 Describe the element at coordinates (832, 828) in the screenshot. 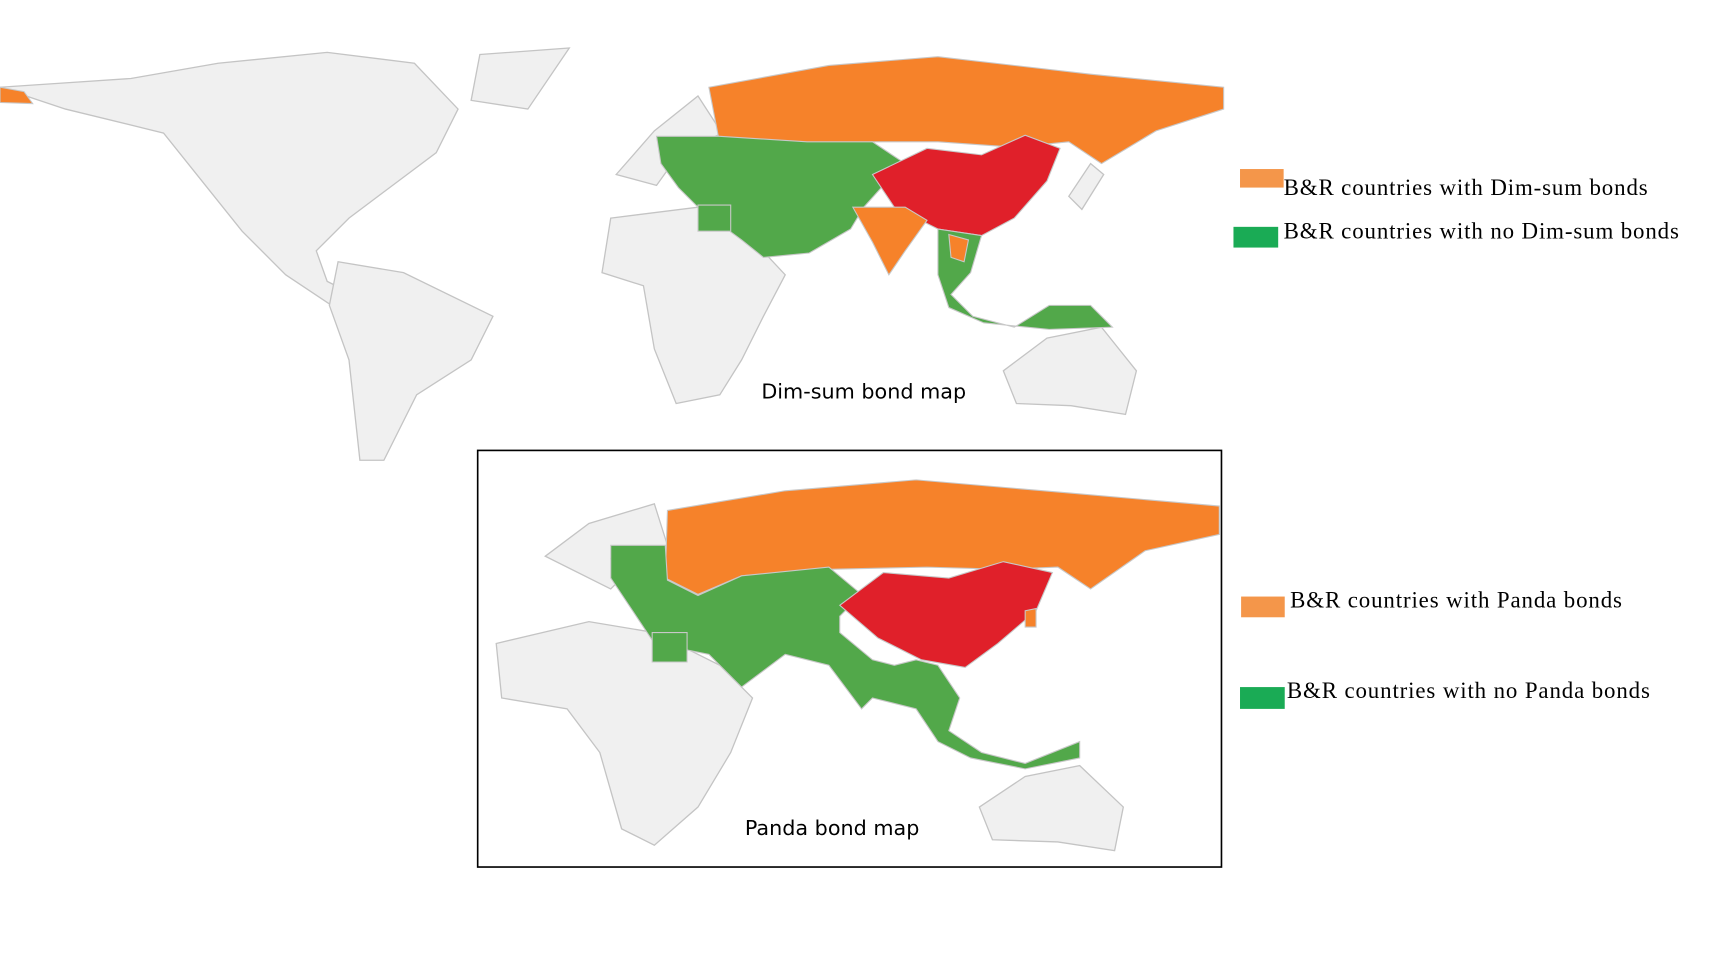

I see `map-title: Panda bond map` at that location.